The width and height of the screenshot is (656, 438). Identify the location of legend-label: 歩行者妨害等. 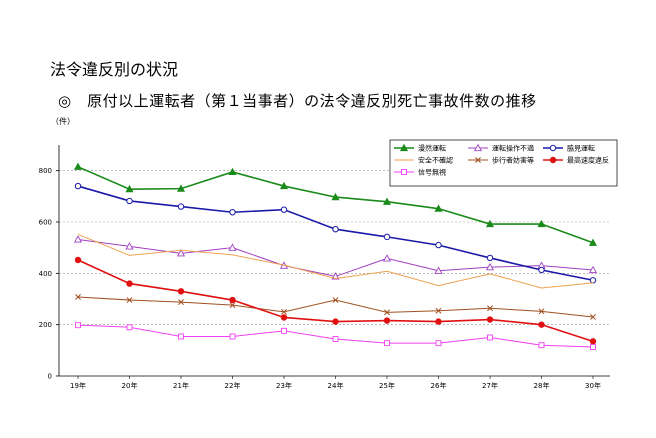
(513, 160).